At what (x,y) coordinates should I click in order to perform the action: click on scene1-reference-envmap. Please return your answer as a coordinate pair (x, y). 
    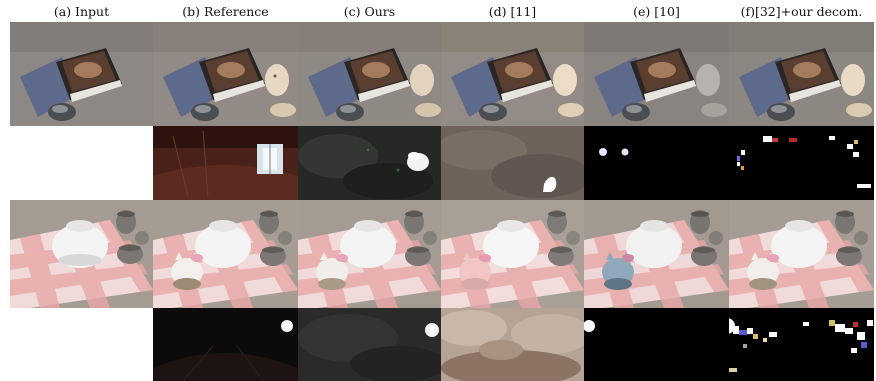
    Looking at the image, I should click on (225, 163).